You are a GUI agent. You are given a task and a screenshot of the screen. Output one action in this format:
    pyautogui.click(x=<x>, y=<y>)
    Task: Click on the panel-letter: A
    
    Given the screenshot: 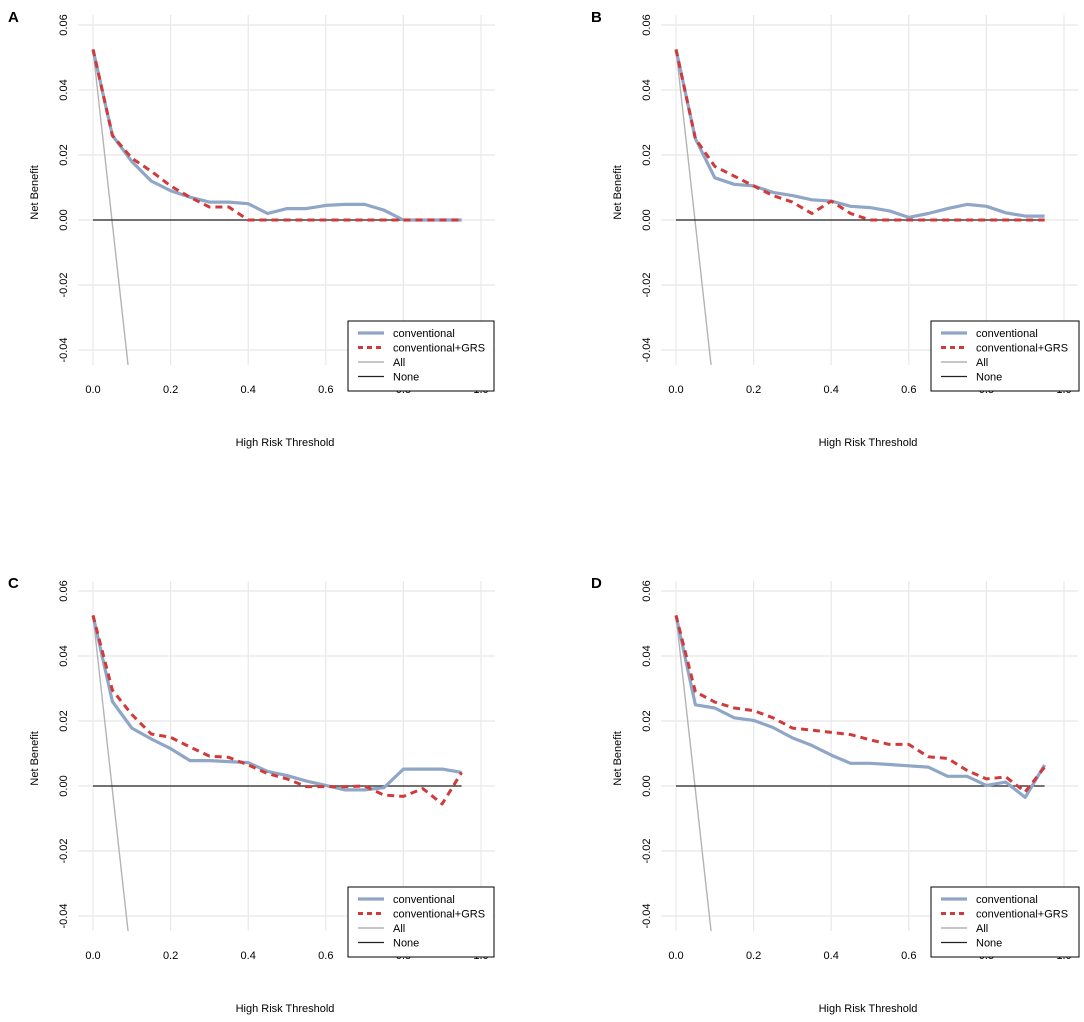 What is the action you would take?
    pyautogui.click(x=13, y=17)
    